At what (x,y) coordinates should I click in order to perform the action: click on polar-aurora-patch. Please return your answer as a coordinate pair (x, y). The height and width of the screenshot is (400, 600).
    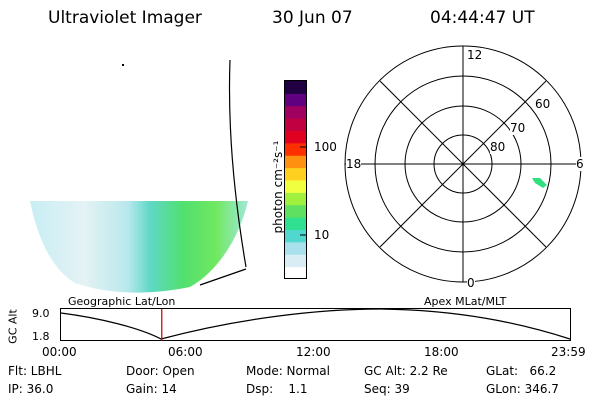
    Looking at the image, I should click on (539, 183).